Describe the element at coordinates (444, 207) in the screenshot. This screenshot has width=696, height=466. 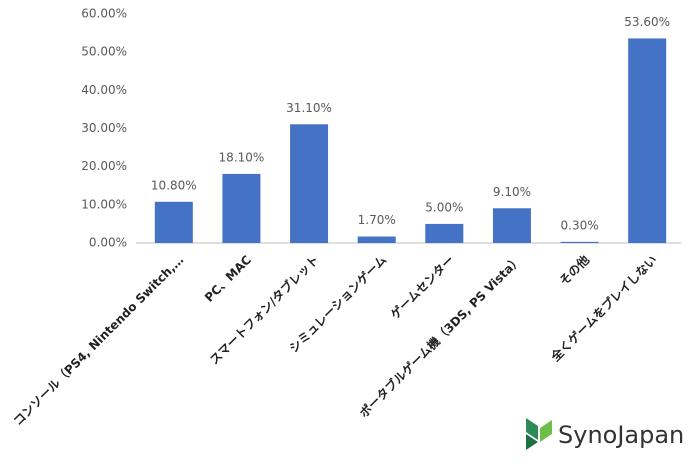
I see `data-label: 5.00%` at that location.